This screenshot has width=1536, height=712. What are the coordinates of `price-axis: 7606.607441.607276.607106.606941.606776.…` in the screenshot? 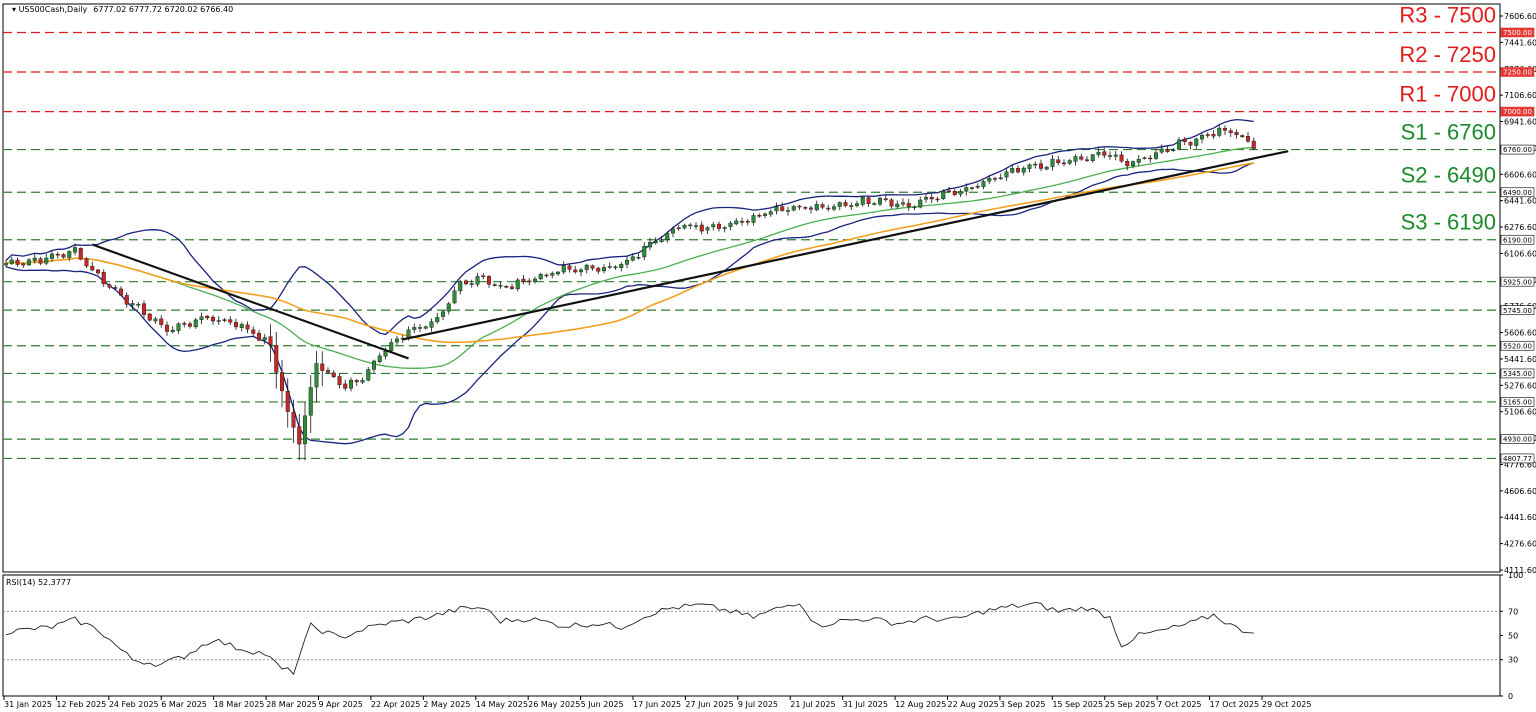 It's located at (1518, 356).